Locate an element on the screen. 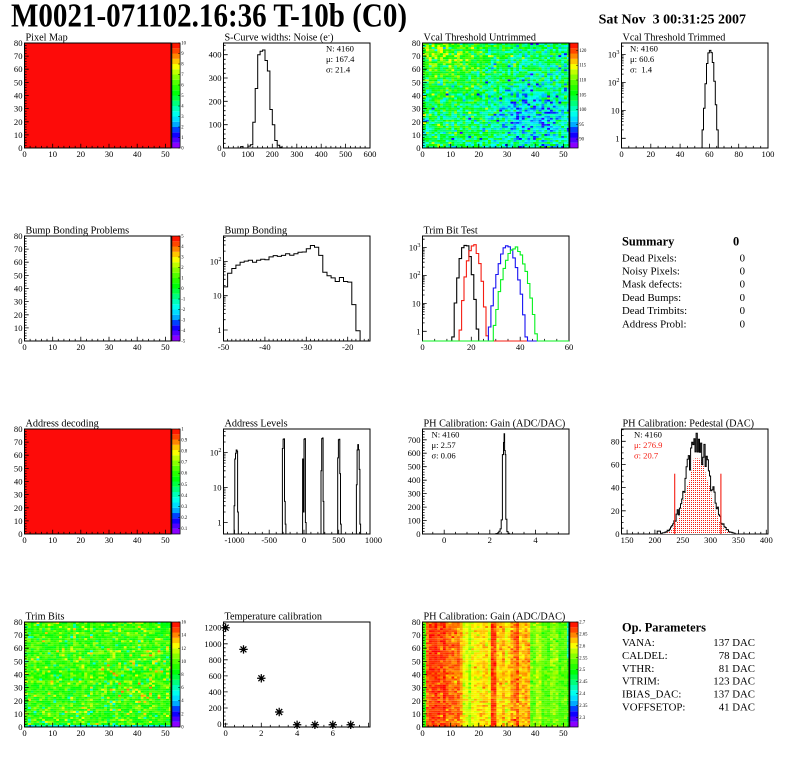 The image size is (796, 772). svg-text: Vcal Threshold Trimmed is located at coordinates (674, 37).